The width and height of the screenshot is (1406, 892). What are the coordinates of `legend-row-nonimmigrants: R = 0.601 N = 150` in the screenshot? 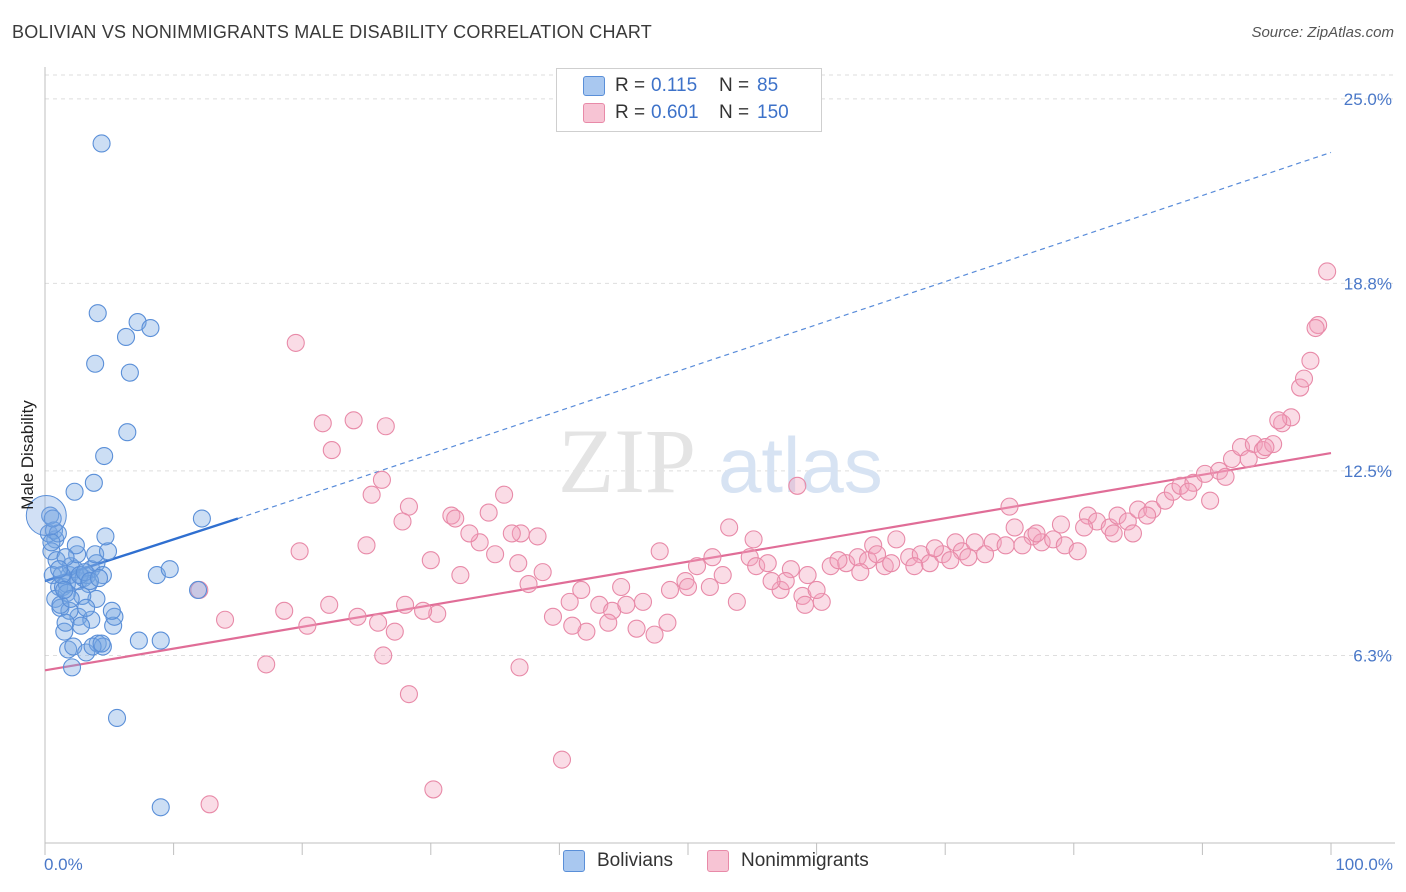 It's located at (686, 113).